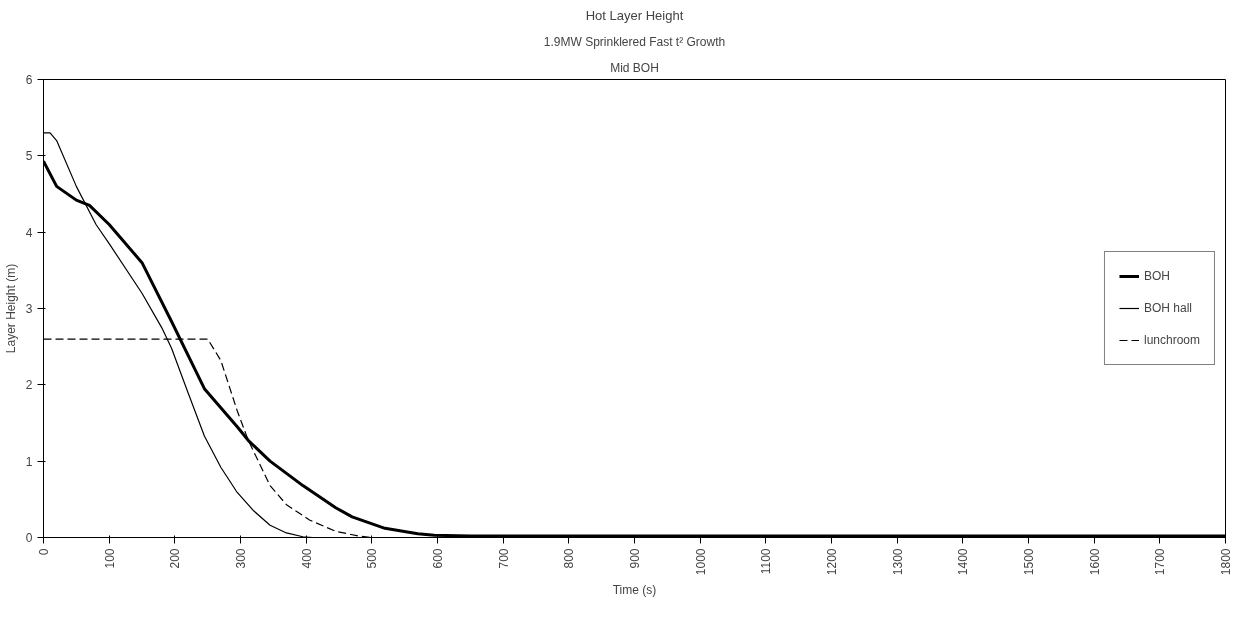  Describe the element at coordinates (634, 15) in the screenshot. I see `chart-title: Hot Layer Height` at that location.